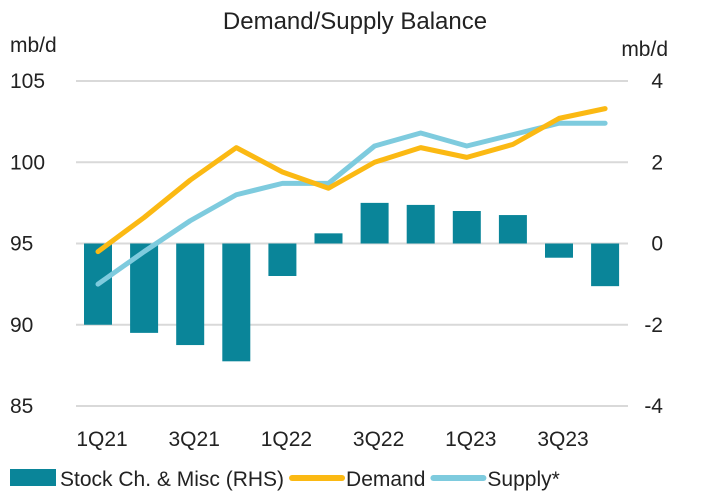 The width and height of the screenshot is (704, 504). I want to click on right-axis-unit-label: mb/d, so click(644, 49).